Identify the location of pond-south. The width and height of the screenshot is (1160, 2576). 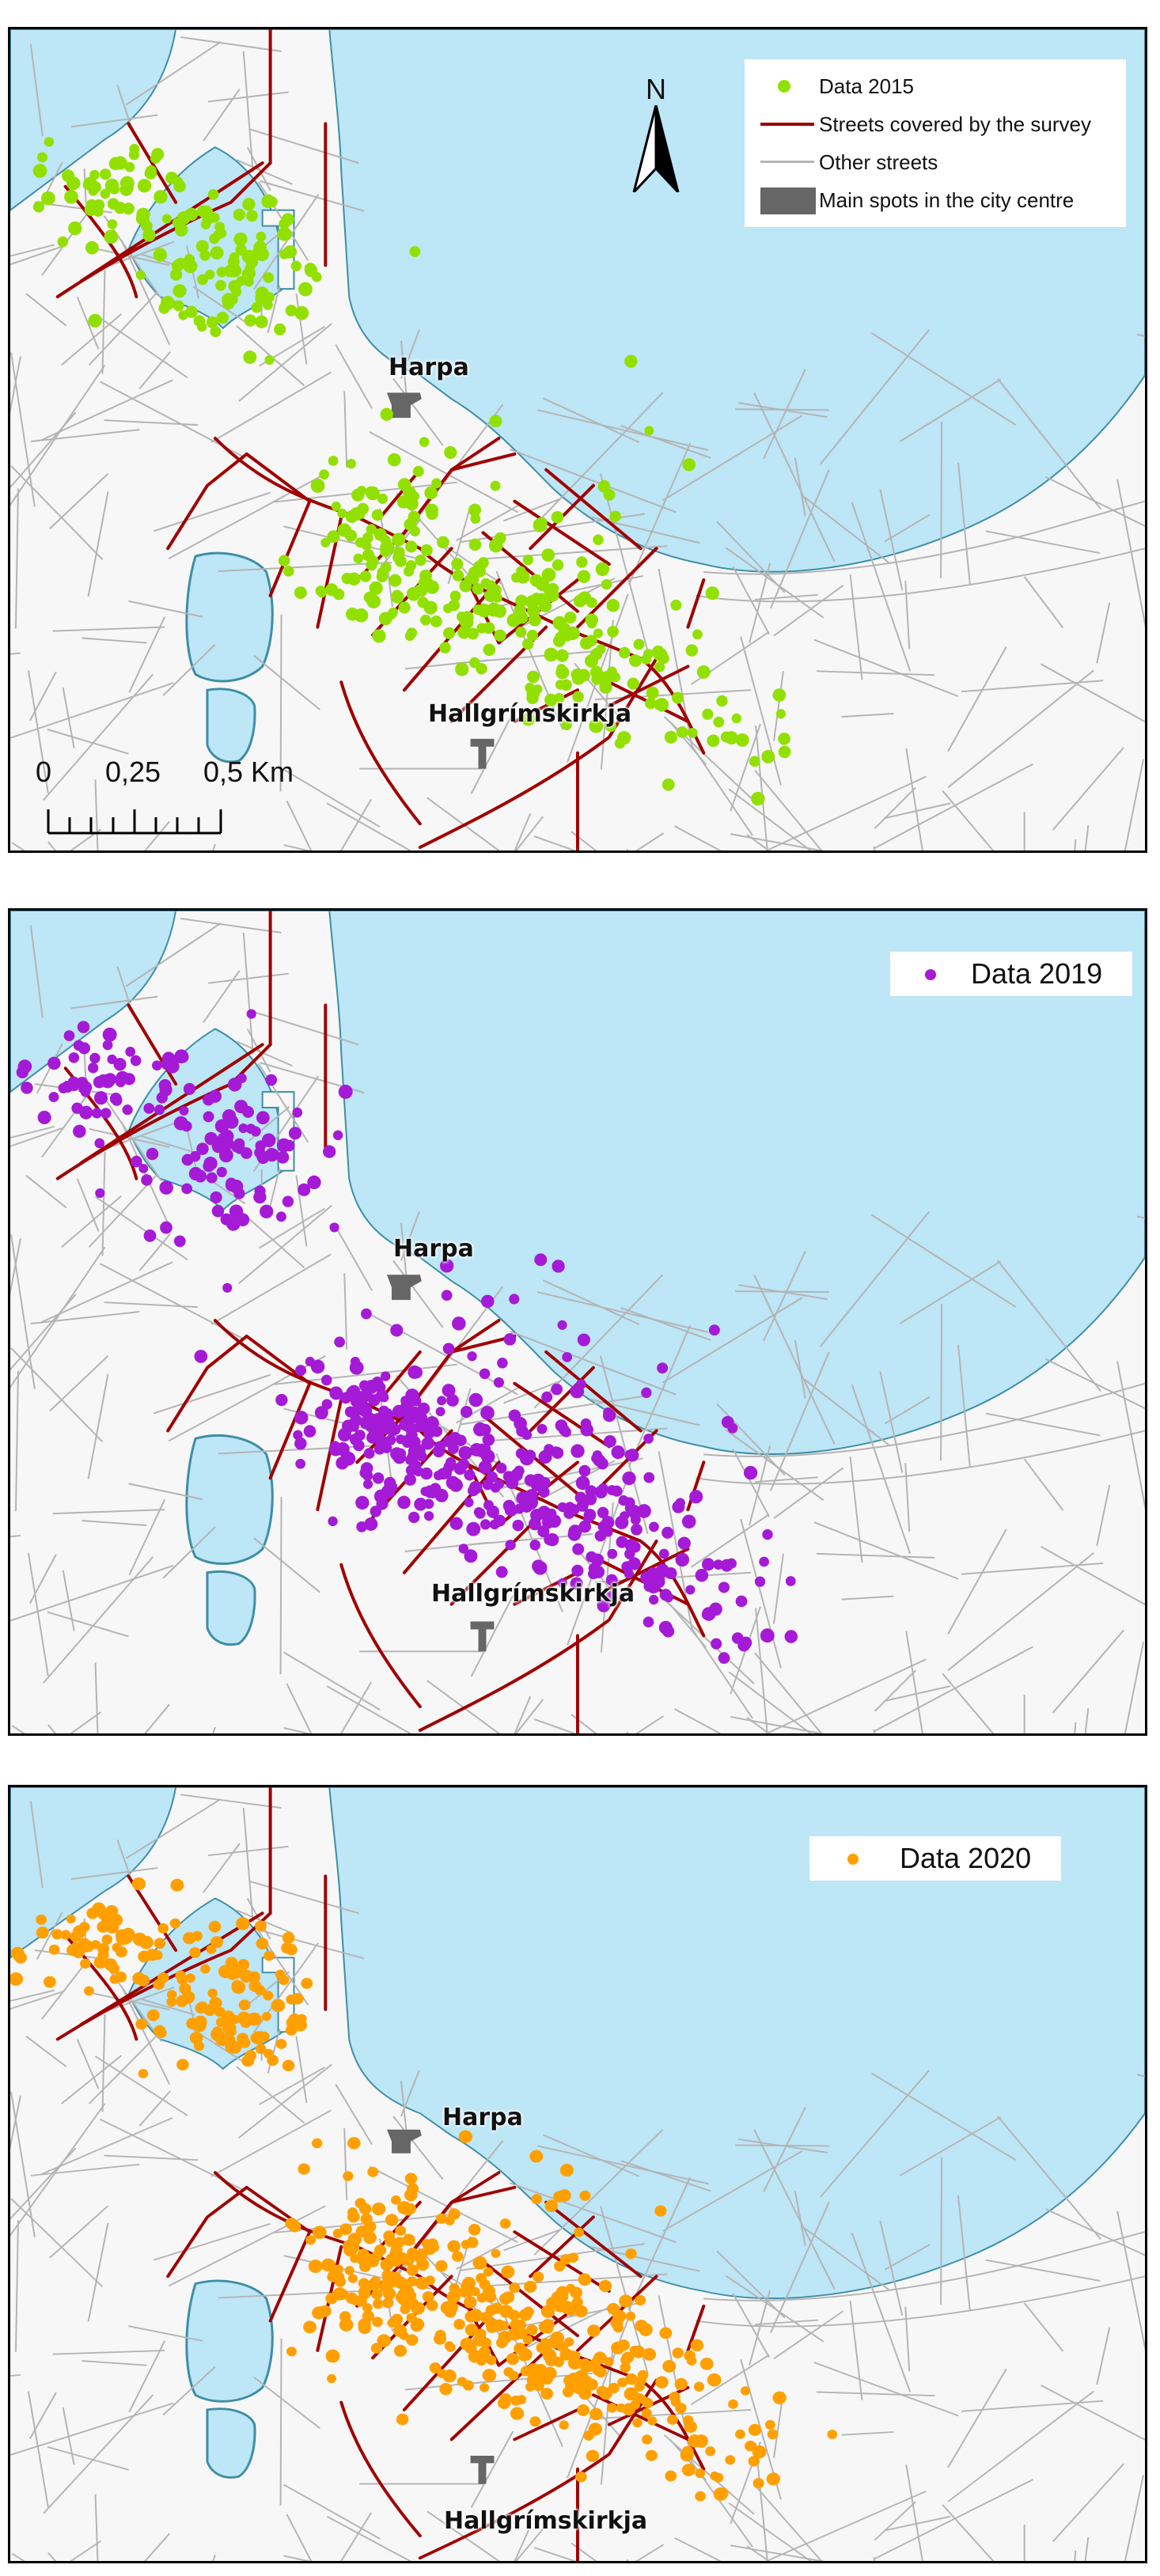
(231, 725).